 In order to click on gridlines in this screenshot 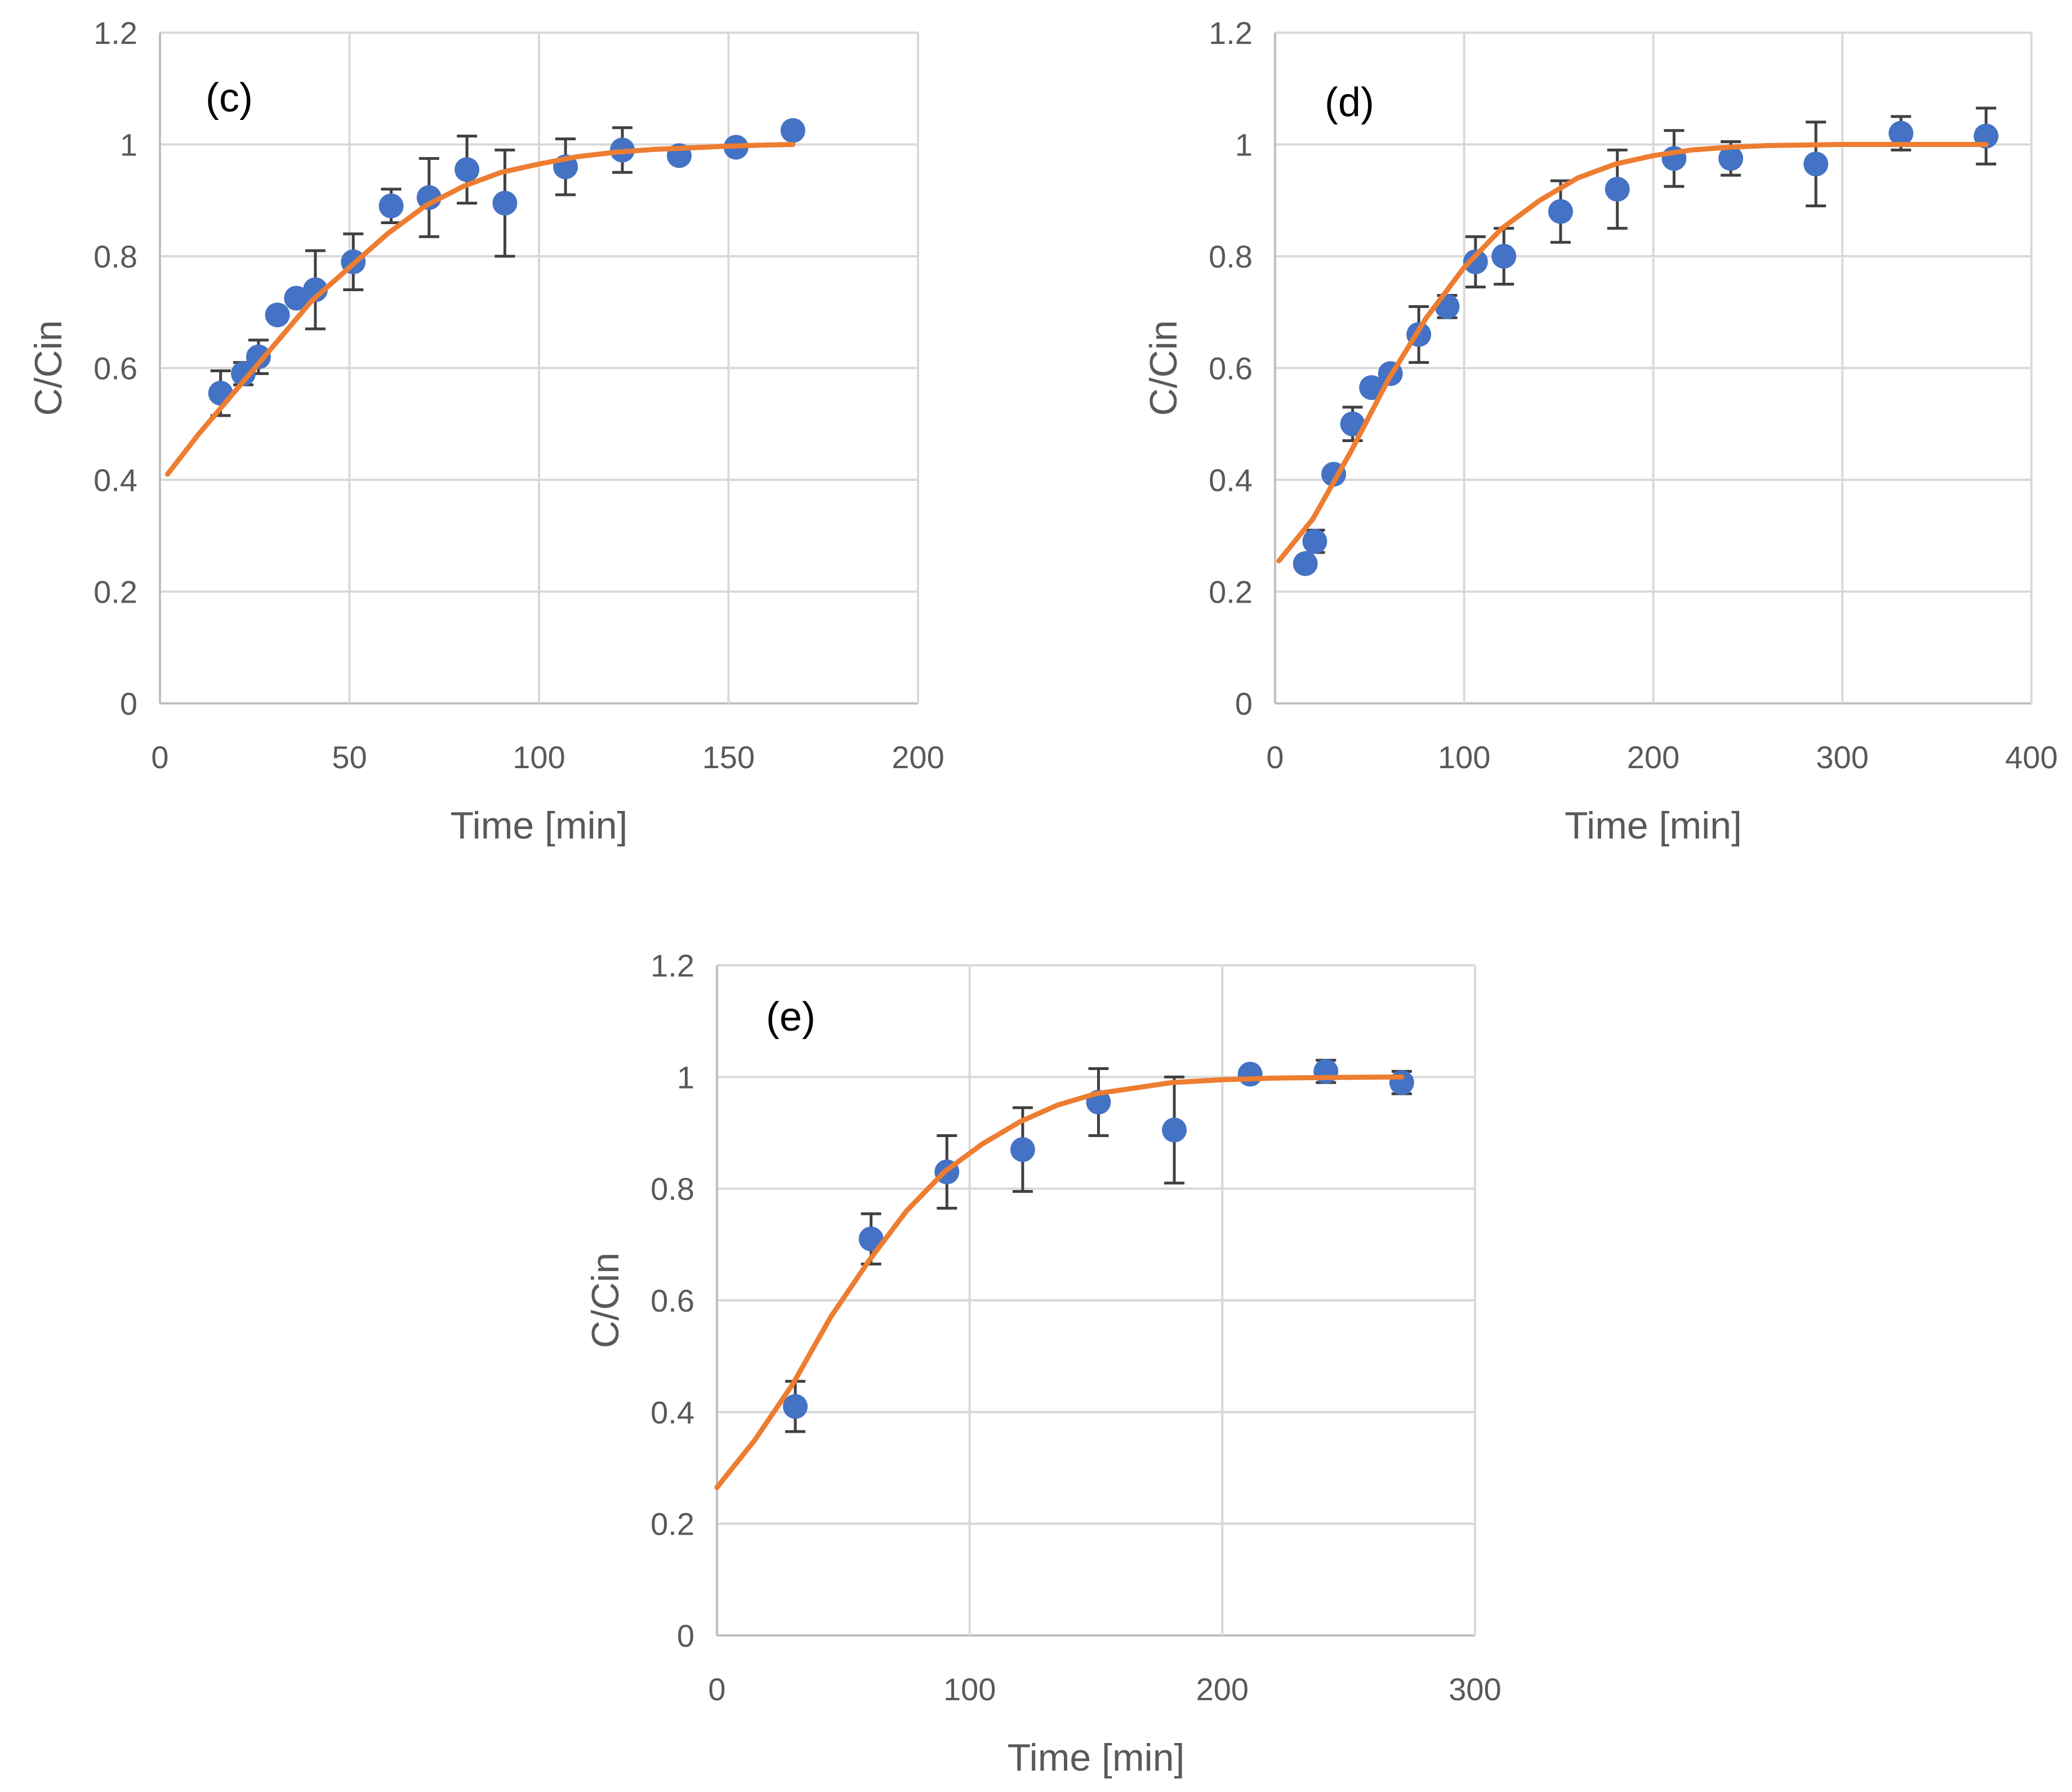, I will do `click(1096, 1300)`.